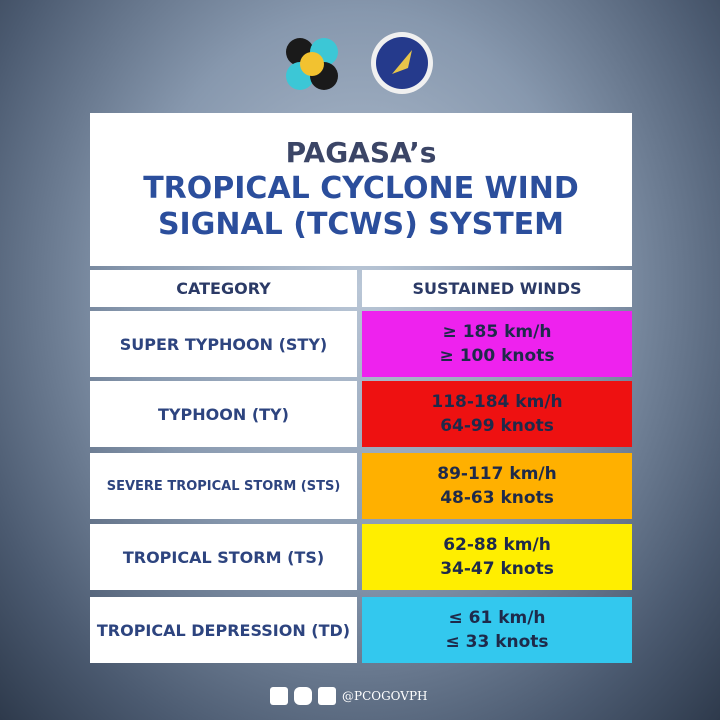 Image resolution: width=720 pixels, height=720 pixels. What do you see at coordinates (223, 557) in the screenshot?
I see `category-cell: TROPICAL STORM (TS)` at bounding box center [223, 557].